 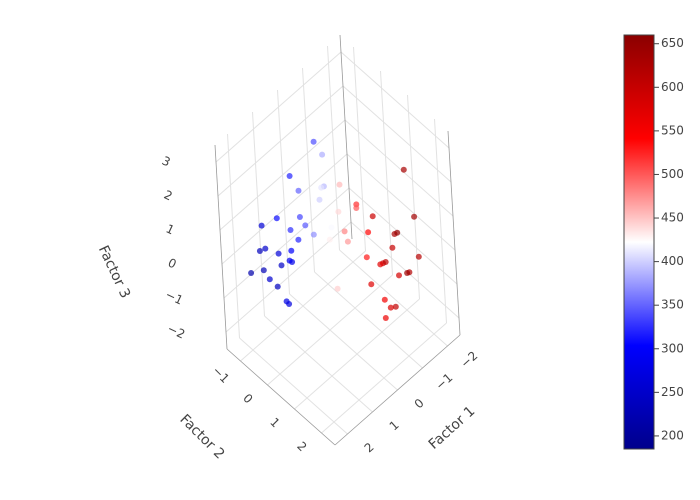 I want to click on x-tick-label: 2, so click(x=369, y=448).